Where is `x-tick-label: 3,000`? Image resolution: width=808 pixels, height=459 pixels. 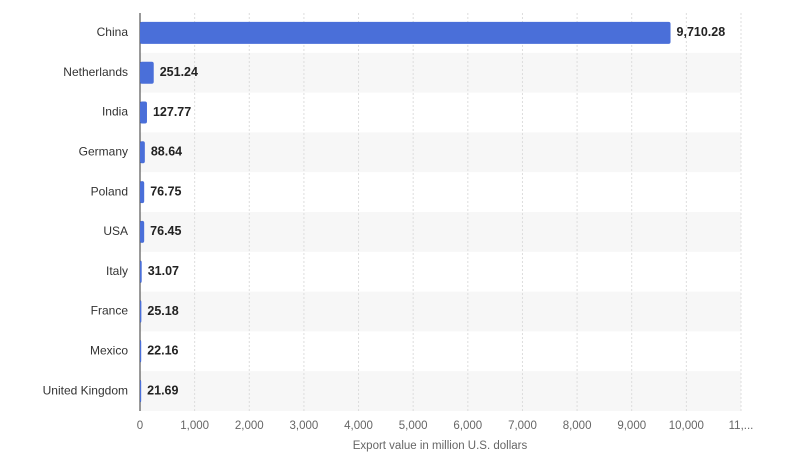
x-tick-label: 3,000 is located at coordinates (304, 426).